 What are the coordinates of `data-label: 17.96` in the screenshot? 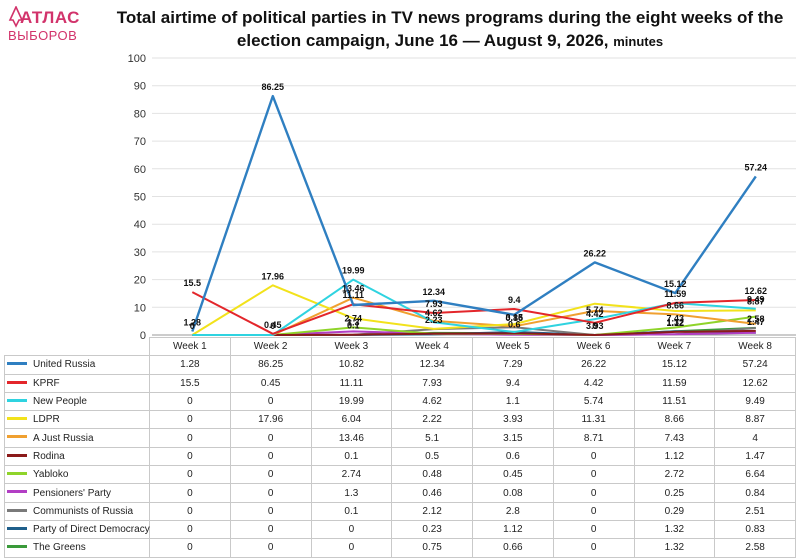 It's located at (272, 276).